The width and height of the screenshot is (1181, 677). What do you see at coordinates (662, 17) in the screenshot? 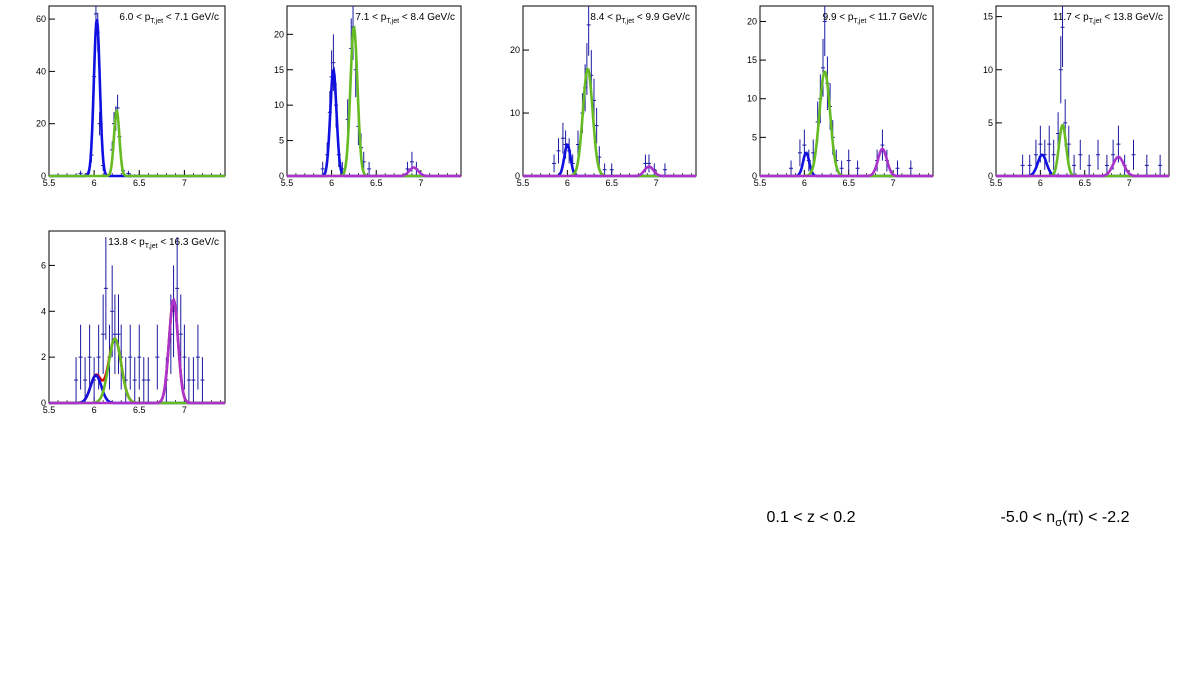
I see `pt-range-text: < 9.9 GeV/c` at bounding box center [662, 17].